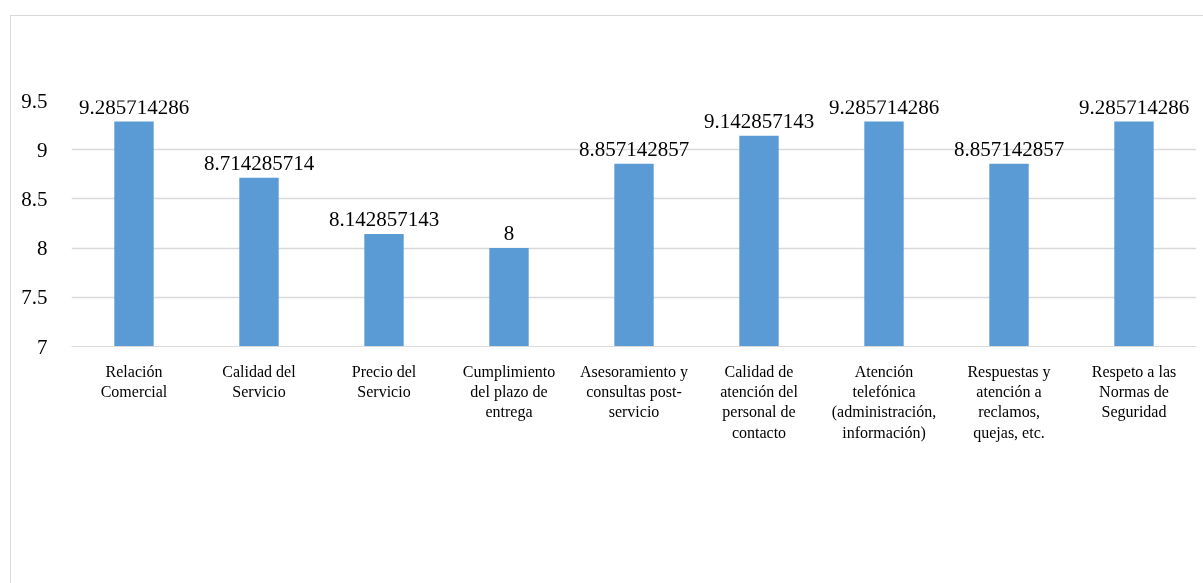 This screenshot has height=583, width=1203. What do you see at coordinates (34, 100) in the screenshot?
I see `y-tick-label: 9.5` at bounding box center [34, 100].